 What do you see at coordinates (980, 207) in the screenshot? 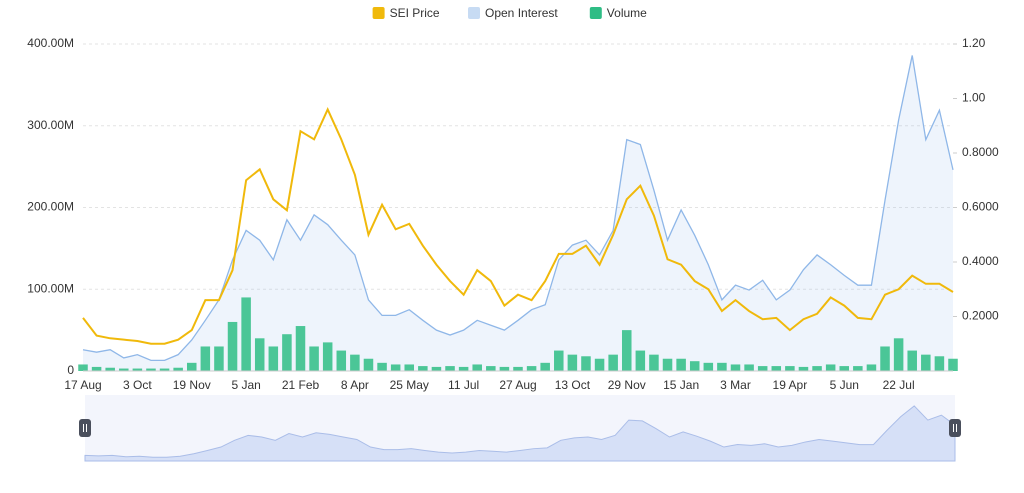
I see `y2-tick-label: 0.6000` at bounding box center [980, 207].